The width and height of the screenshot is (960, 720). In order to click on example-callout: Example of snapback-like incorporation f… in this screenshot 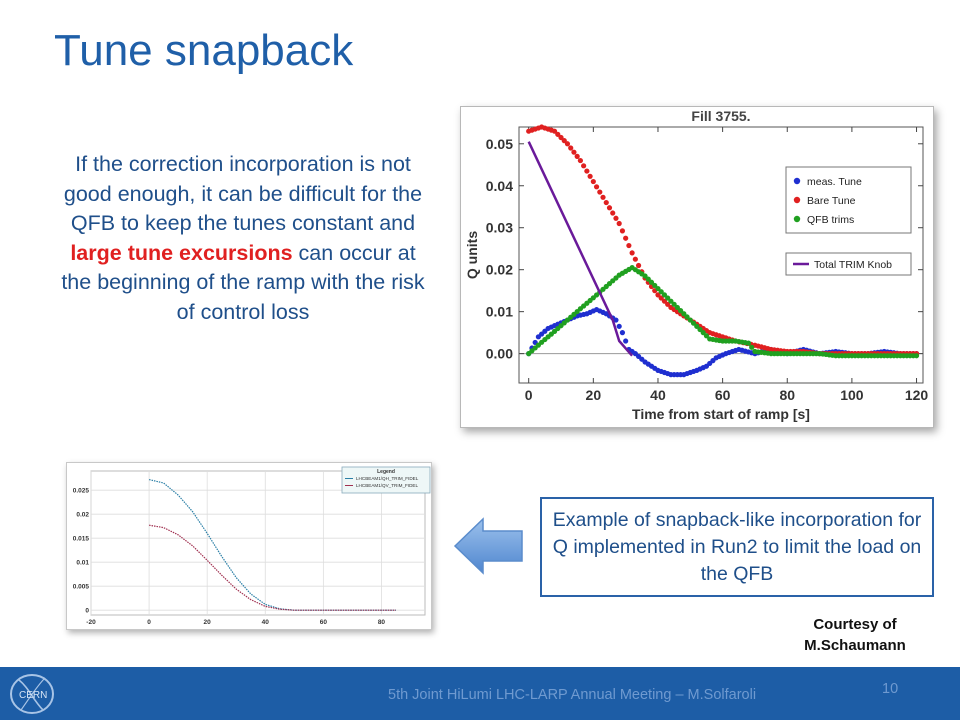, I will do `click(737, 547)`.